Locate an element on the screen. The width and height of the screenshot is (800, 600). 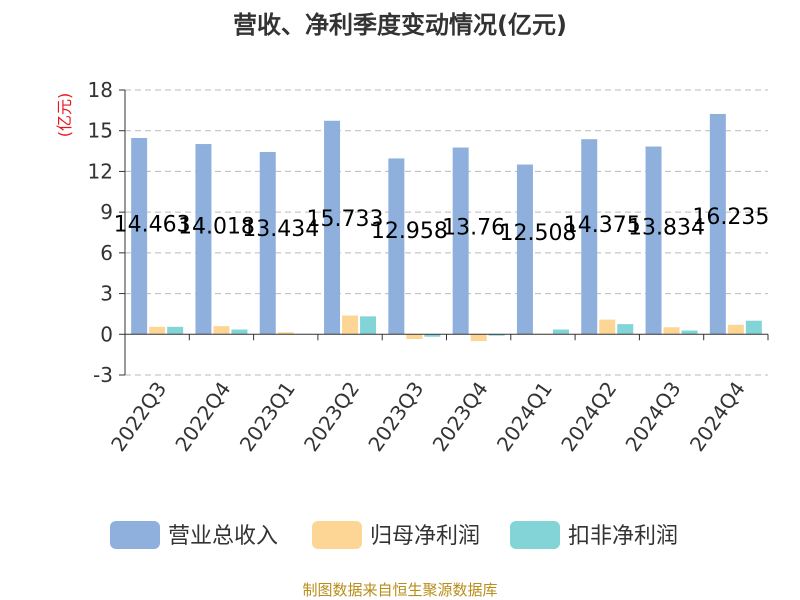
legend-label: 扣非净利润 is located at coordinates (623, 536).